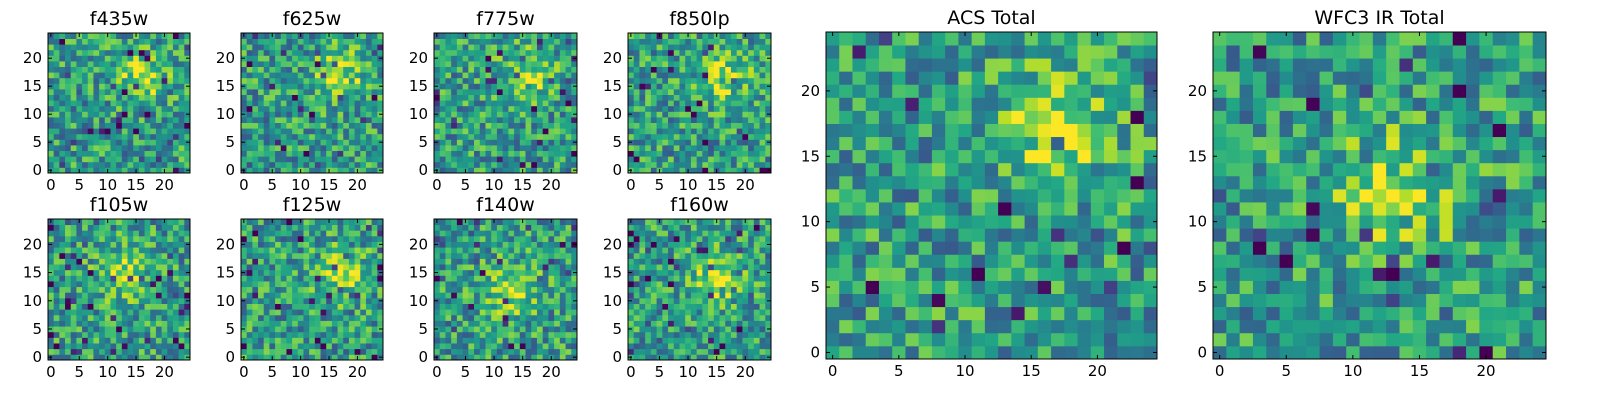 The width and height of the screenshot is (1600, 400). I want to click on x-tick-label: 0, so click(51, 372).